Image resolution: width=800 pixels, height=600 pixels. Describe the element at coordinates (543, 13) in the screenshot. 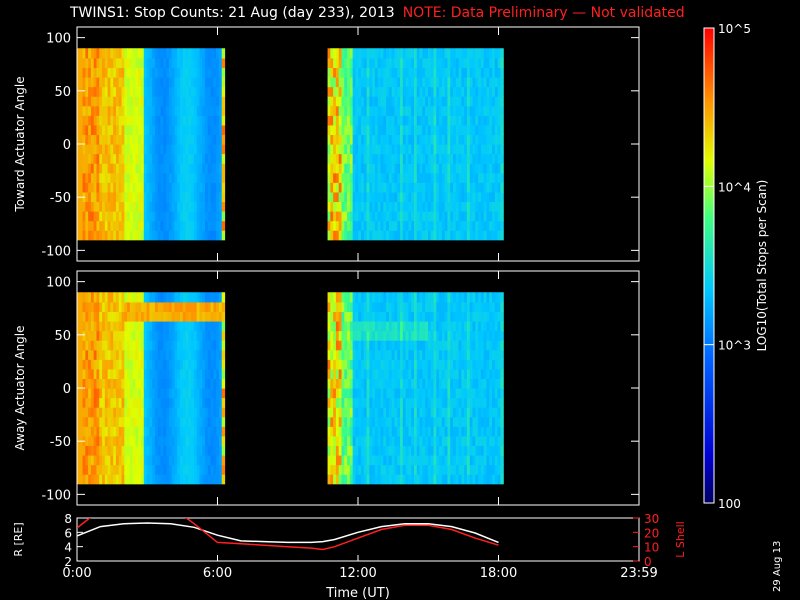

I see `title-note: NOTE: Data Preliminary — Not validated` at that location.